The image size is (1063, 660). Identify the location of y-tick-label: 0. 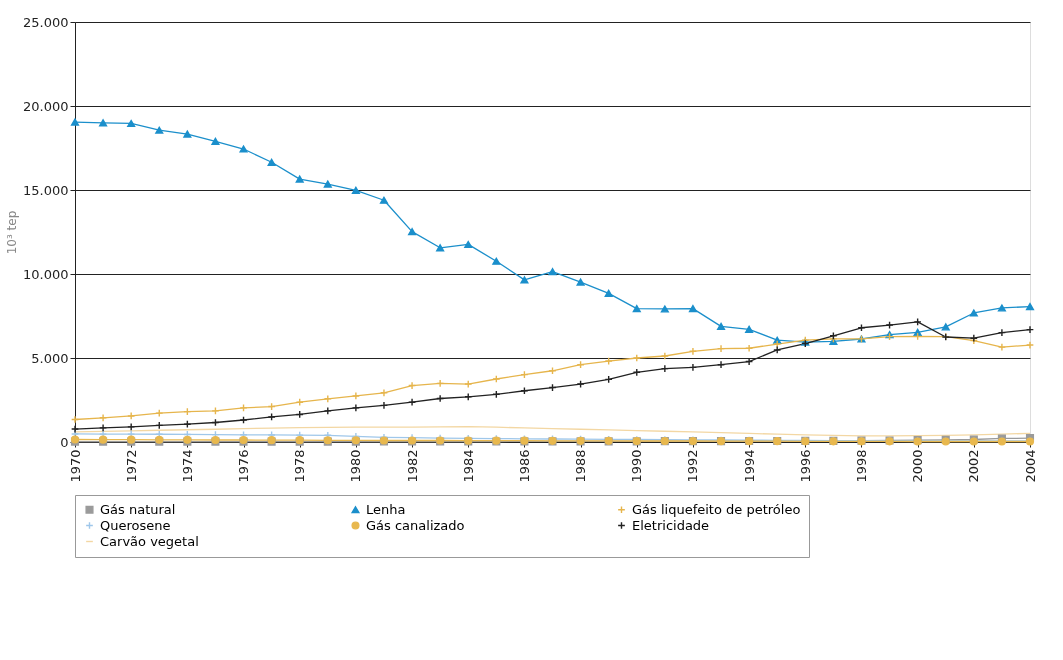
(64, 442).